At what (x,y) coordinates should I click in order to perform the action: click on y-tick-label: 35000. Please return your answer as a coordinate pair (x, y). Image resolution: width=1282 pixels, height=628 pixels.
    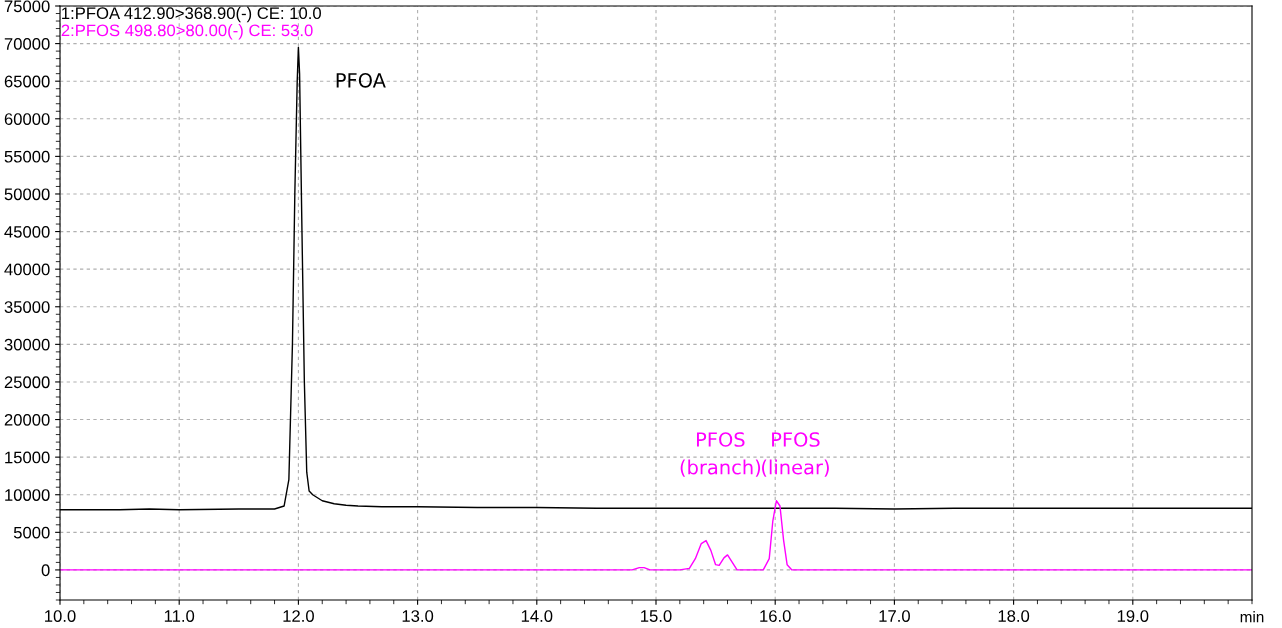
    Looking at the image, I should click on (27, 307).